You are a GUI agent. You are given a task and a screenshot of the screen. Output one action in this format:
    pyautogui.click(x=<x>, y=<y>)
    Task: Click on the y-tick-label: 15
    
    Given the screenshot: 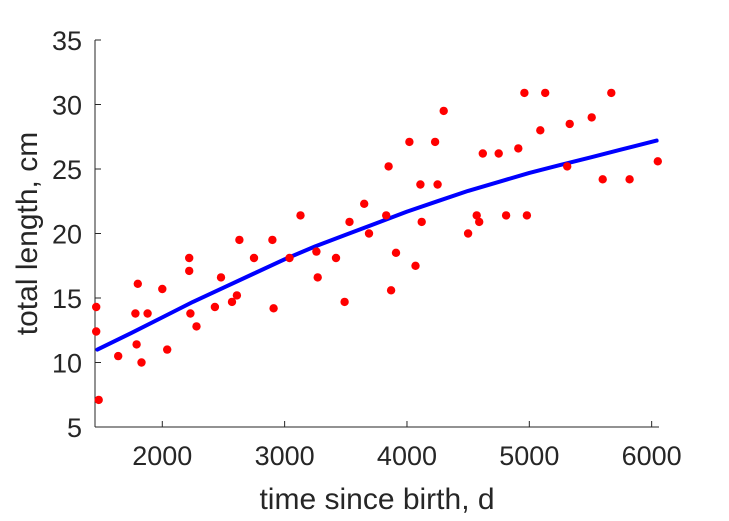 What is the action you would take?
    pyautogui.click(x=67, y=299)
    